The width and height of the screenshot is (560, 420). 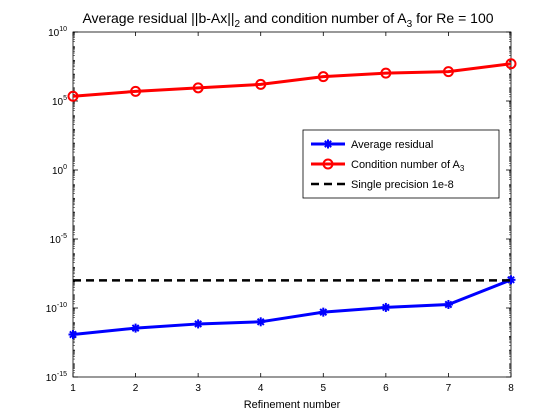 What do you see at coordinates (292, 80) in the screenshot?
I see `series-condition-number-of-a-line` at bounding box center [292, 80].